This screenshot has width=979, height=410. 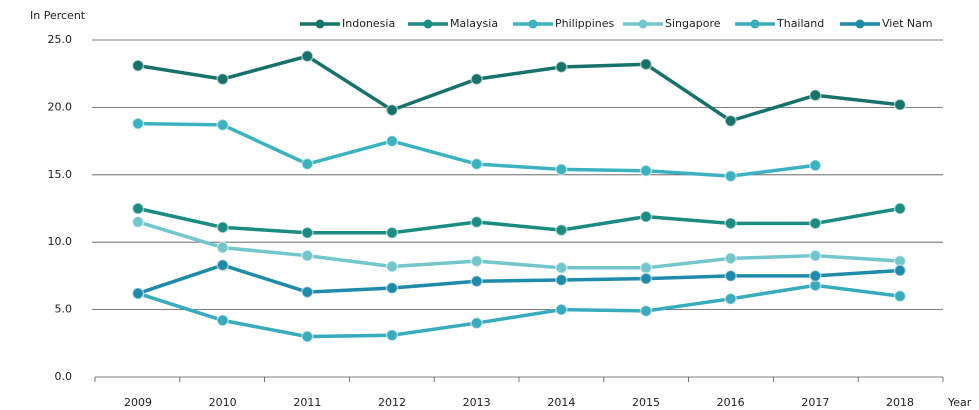 What do you see at coordinates (646, 402) in the screenshot?
I see `x-tick-label: 2015` at bounding box center [646, 402].